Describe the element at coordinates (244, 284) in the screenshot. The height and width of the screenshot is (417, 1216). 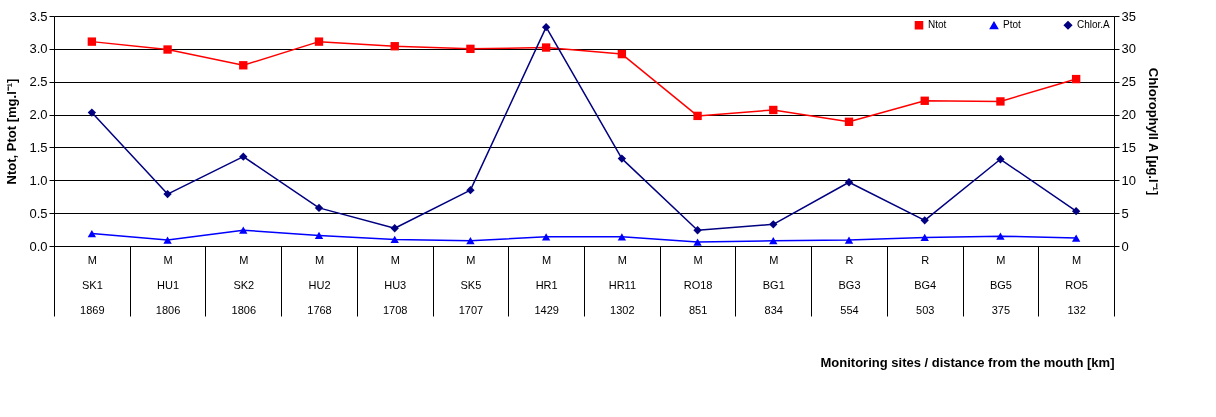
I see `x-tick-label: M SK2 1806` at that location.